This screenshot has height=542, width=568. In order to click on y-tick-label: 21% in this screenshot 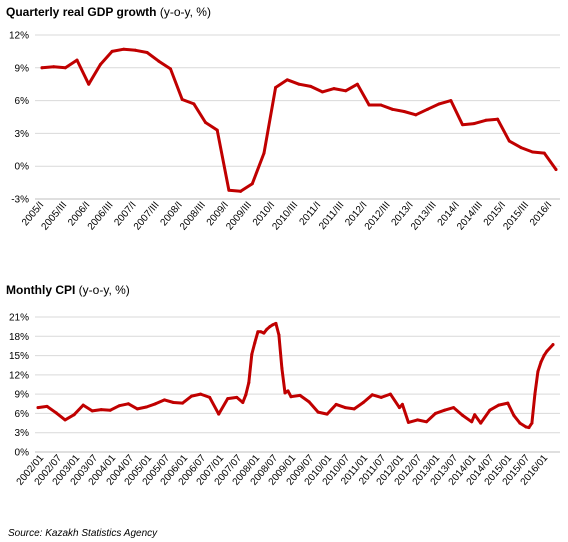, I will do `click(19, 318)`.